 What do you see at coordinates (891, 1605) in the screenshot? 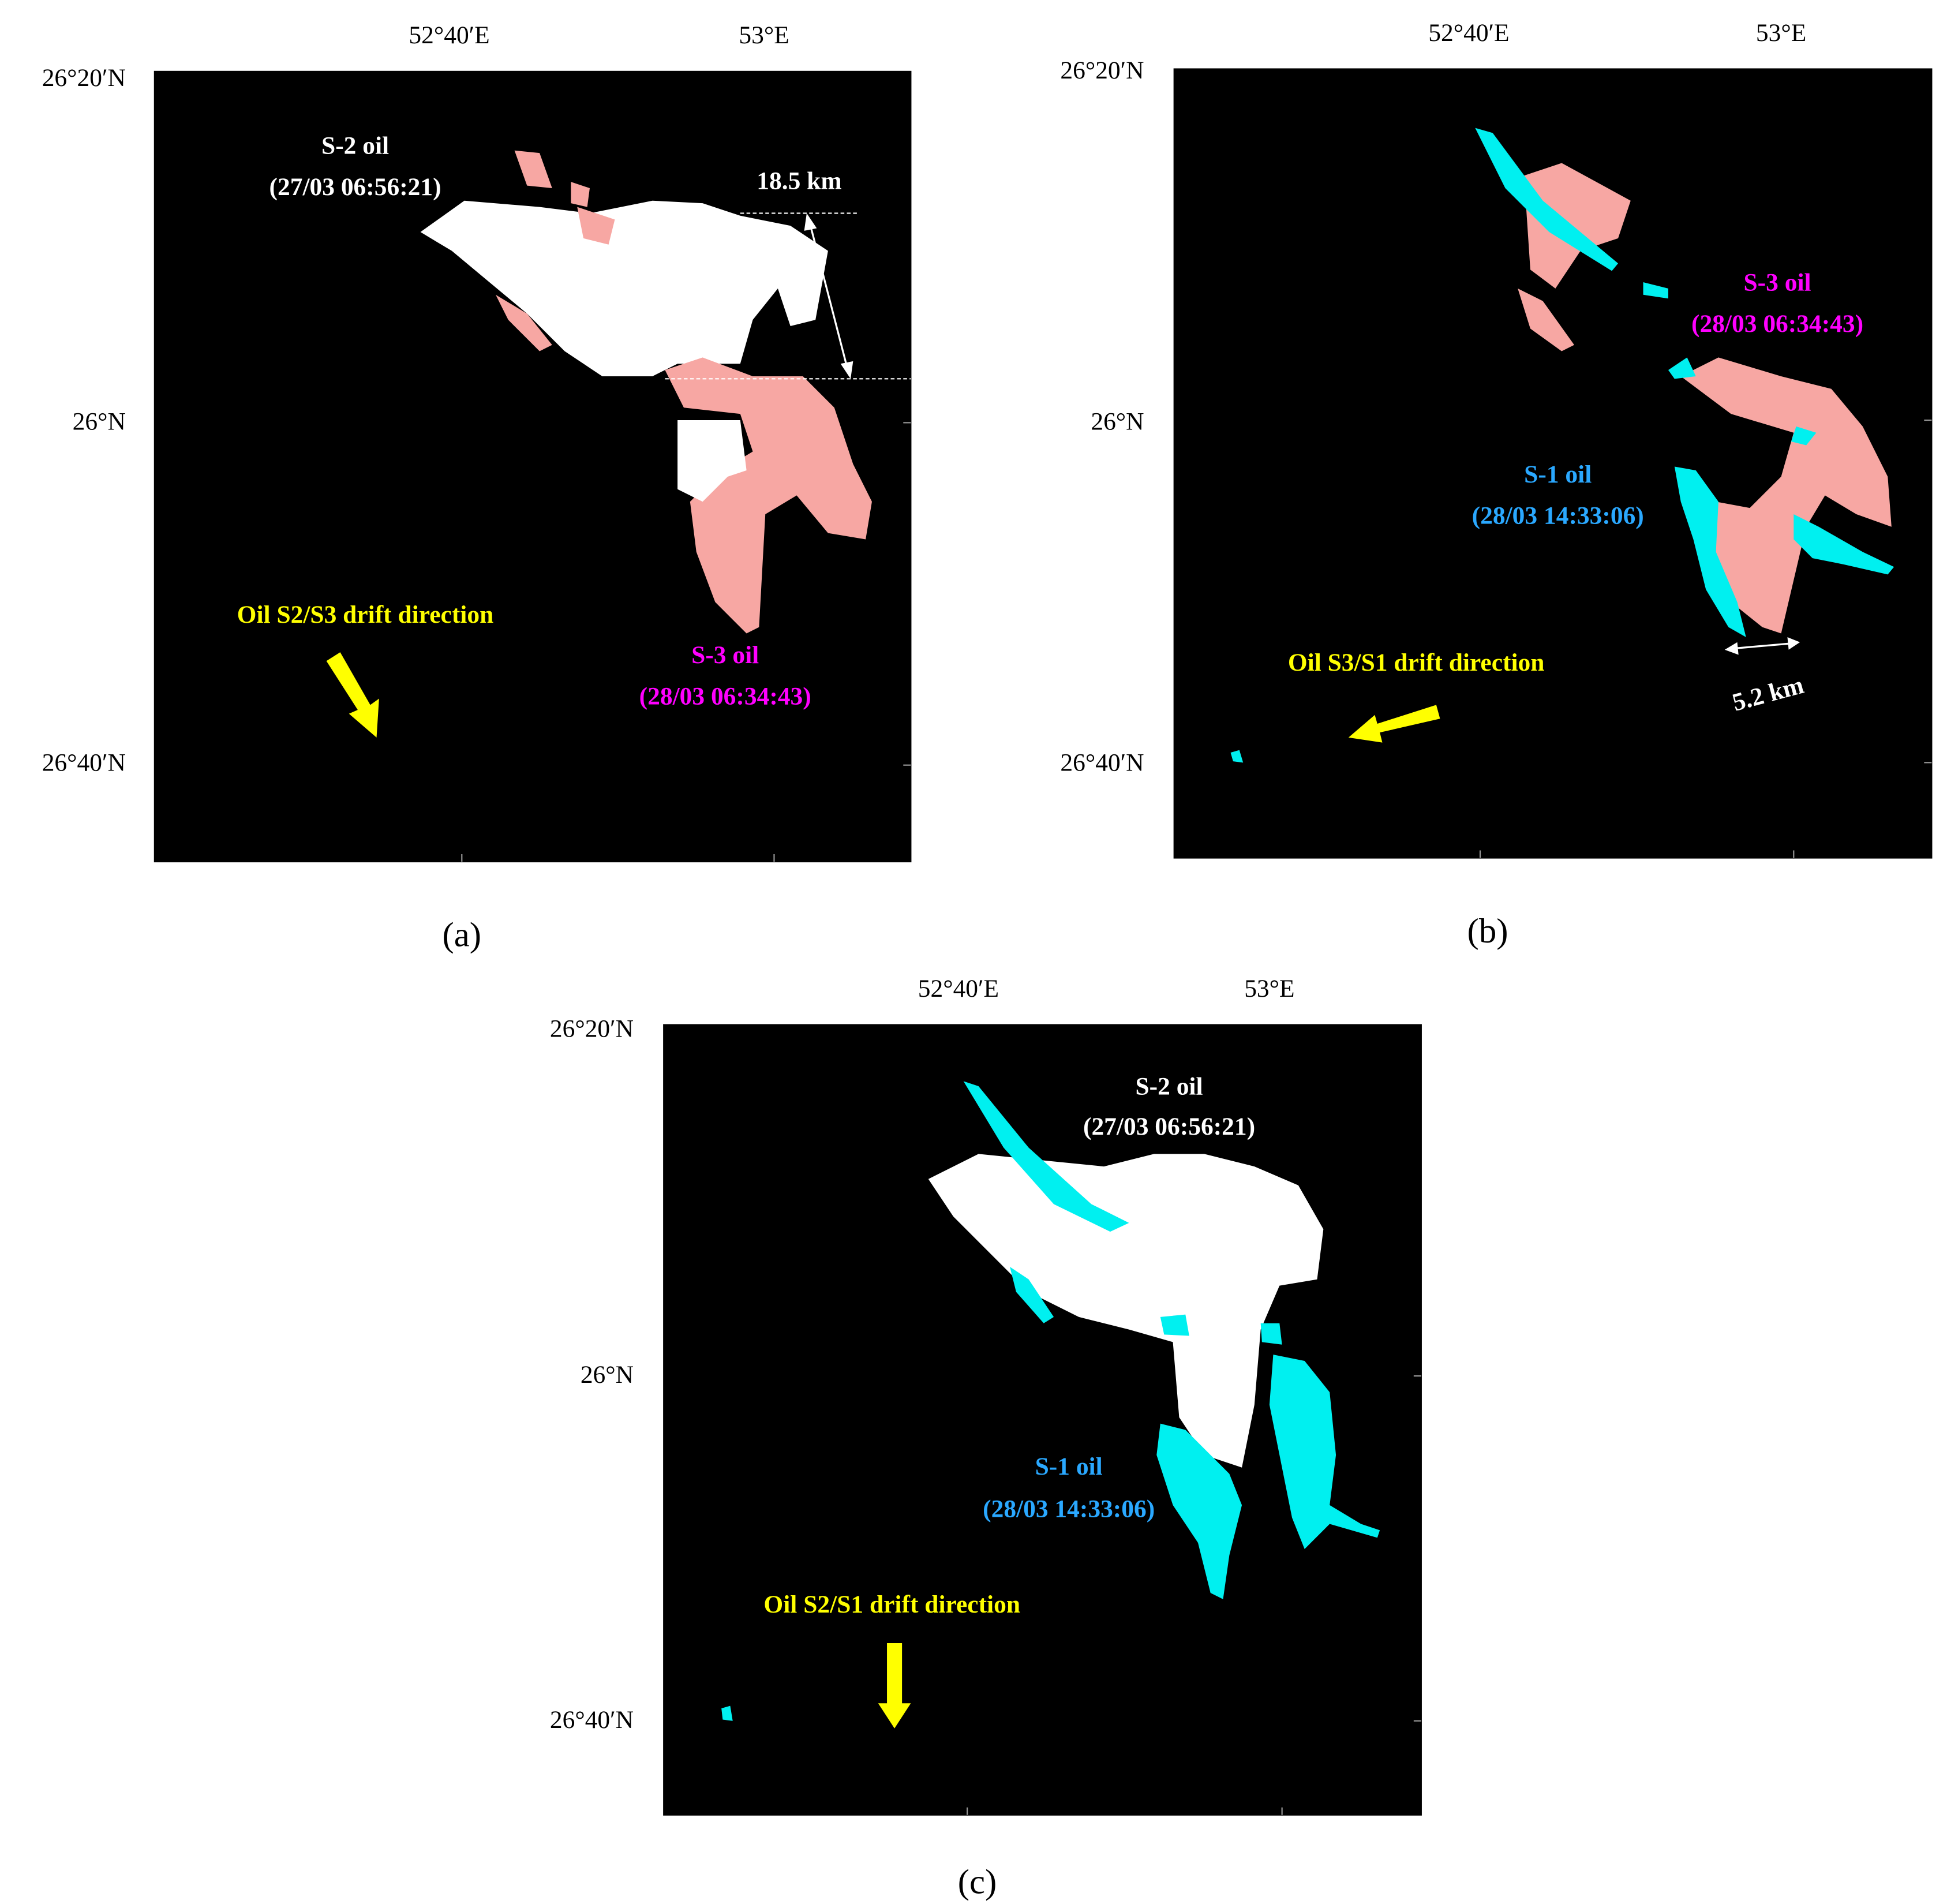
I see `annotation: Oil S2/S1 drift direction` at bounding box center [891, 1605].